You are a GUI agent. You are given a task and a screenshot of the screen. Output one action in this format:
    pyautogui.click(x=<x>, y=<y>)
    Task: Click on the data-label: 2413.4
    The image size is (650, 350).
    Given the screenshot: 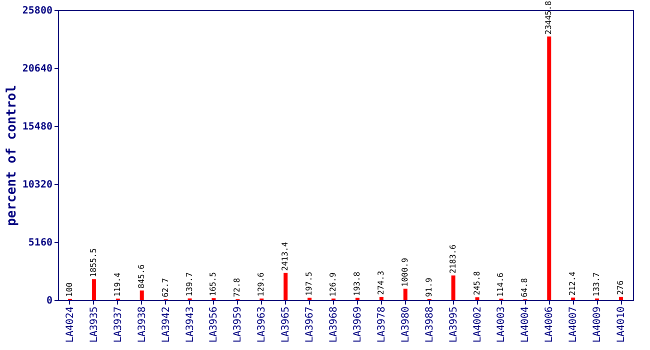 What is the action you would take?
    pyautogui.click(x=285, y=256)
    